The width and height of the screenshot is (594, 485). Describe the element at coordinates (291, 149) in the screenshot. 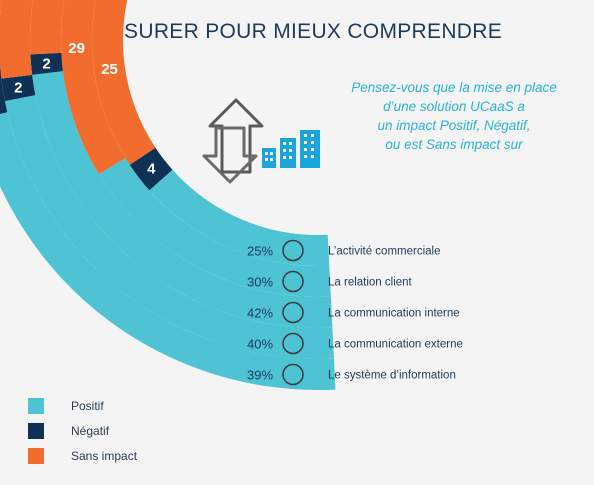

I see `city-buildings-icon` at that location.